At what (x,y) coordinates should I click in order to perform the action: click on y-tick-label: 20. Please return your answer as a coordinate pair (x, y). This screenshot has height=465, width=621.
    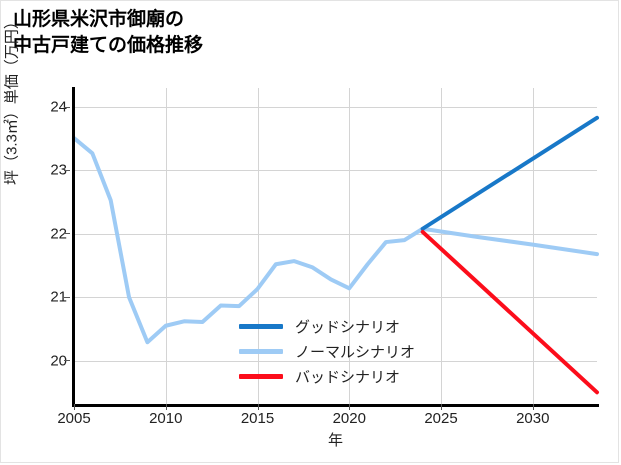
    Looking at the image, I should click on (58, 361).